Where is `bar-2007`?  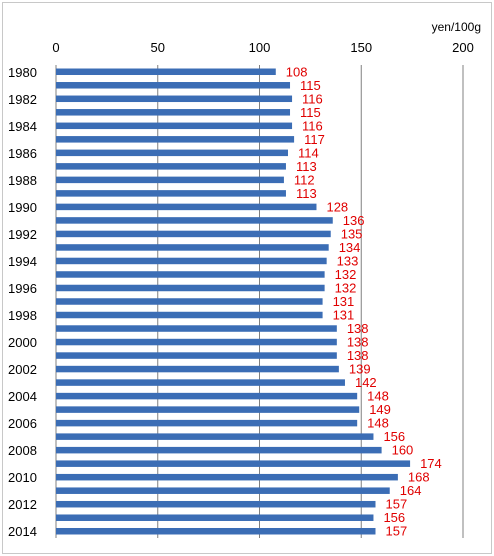
bar-2007 is located at coordinates (215, 436).